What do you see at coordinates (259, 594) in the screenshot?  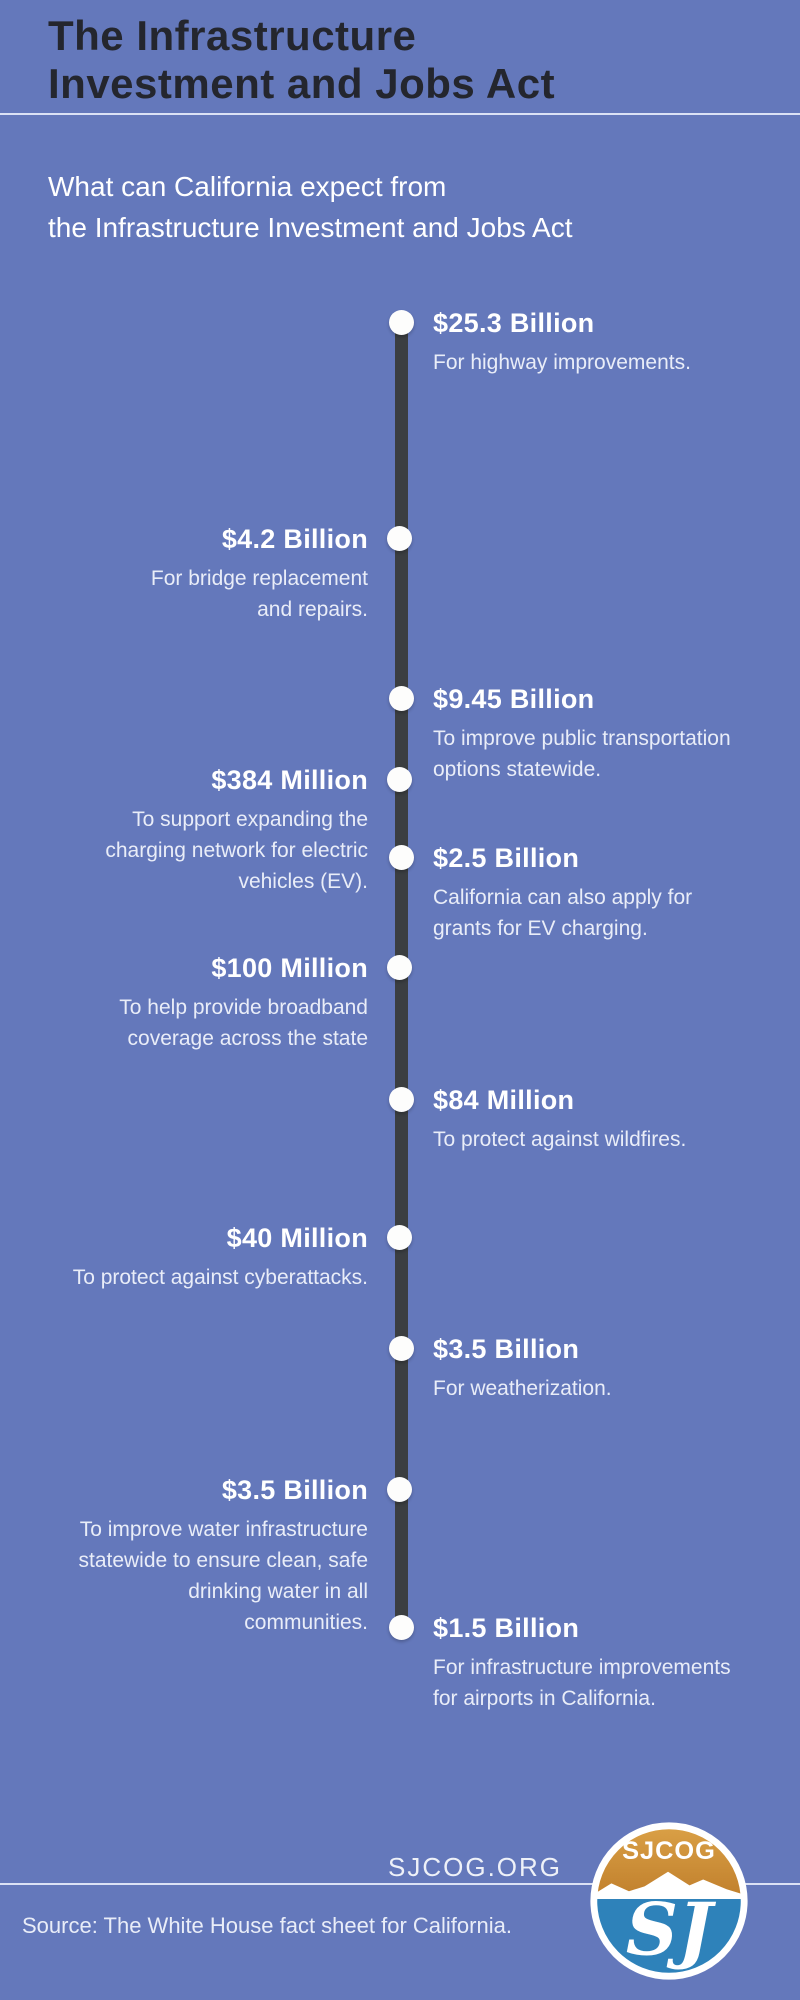 I see `amount-description: For bridge replacement and repairs.` at bounding box center [259, 594].